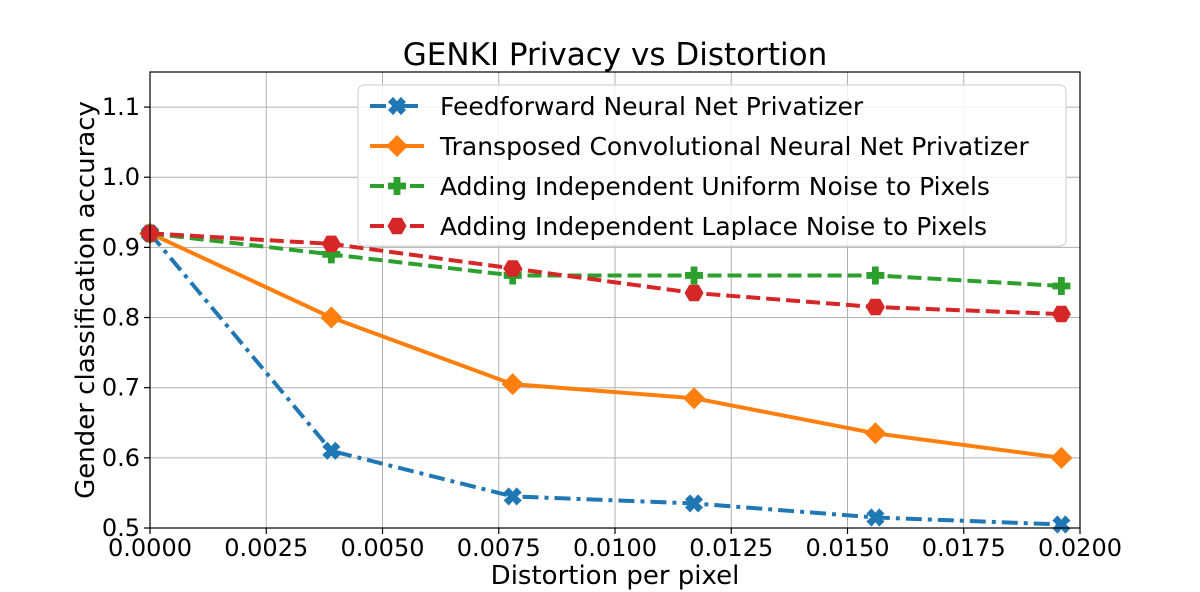 This screenshot has width=1200, height=592. I want to click on series-4-line, so click(605, 274).